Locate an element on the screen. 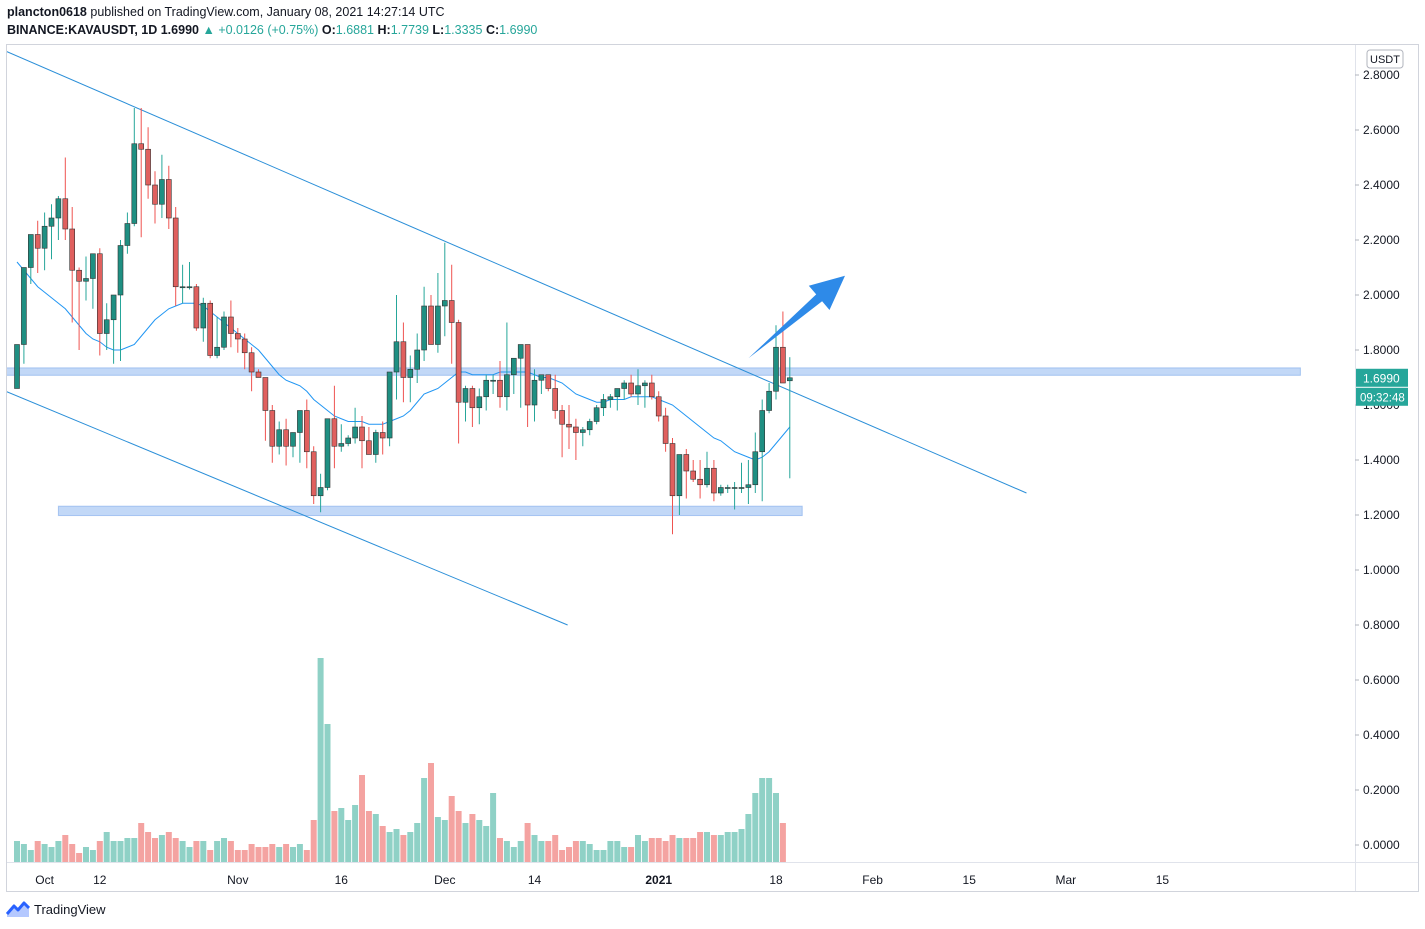 The height and width of the screenshot is (929, 1425). price-tick-label: 2.2000 is located at coordinates (1381, 240).